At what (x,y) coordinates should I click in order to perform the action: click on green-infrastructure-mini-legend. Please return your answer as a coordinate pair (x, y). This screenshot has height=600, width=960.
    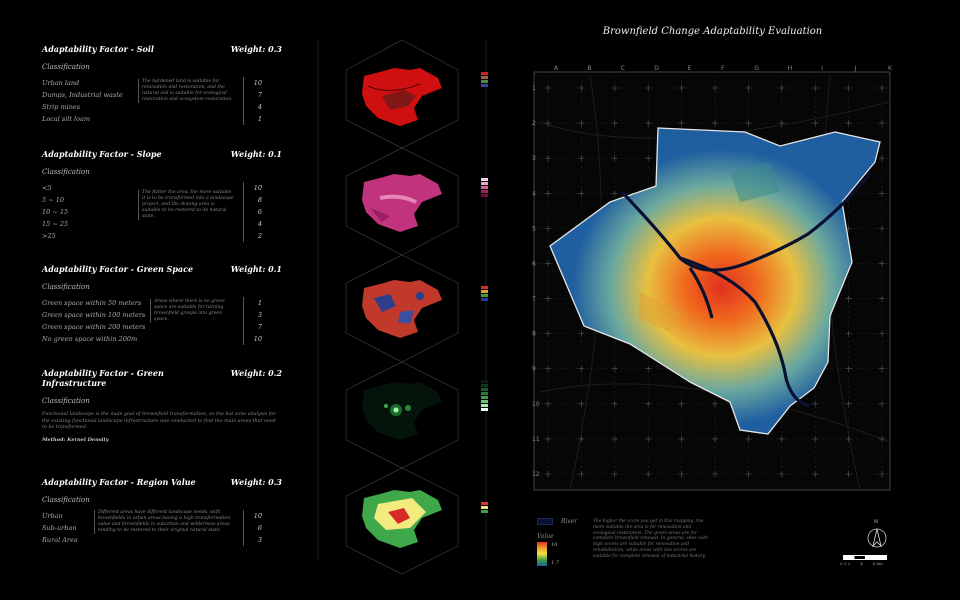
    Looking at the image, I should click on (485, 396).